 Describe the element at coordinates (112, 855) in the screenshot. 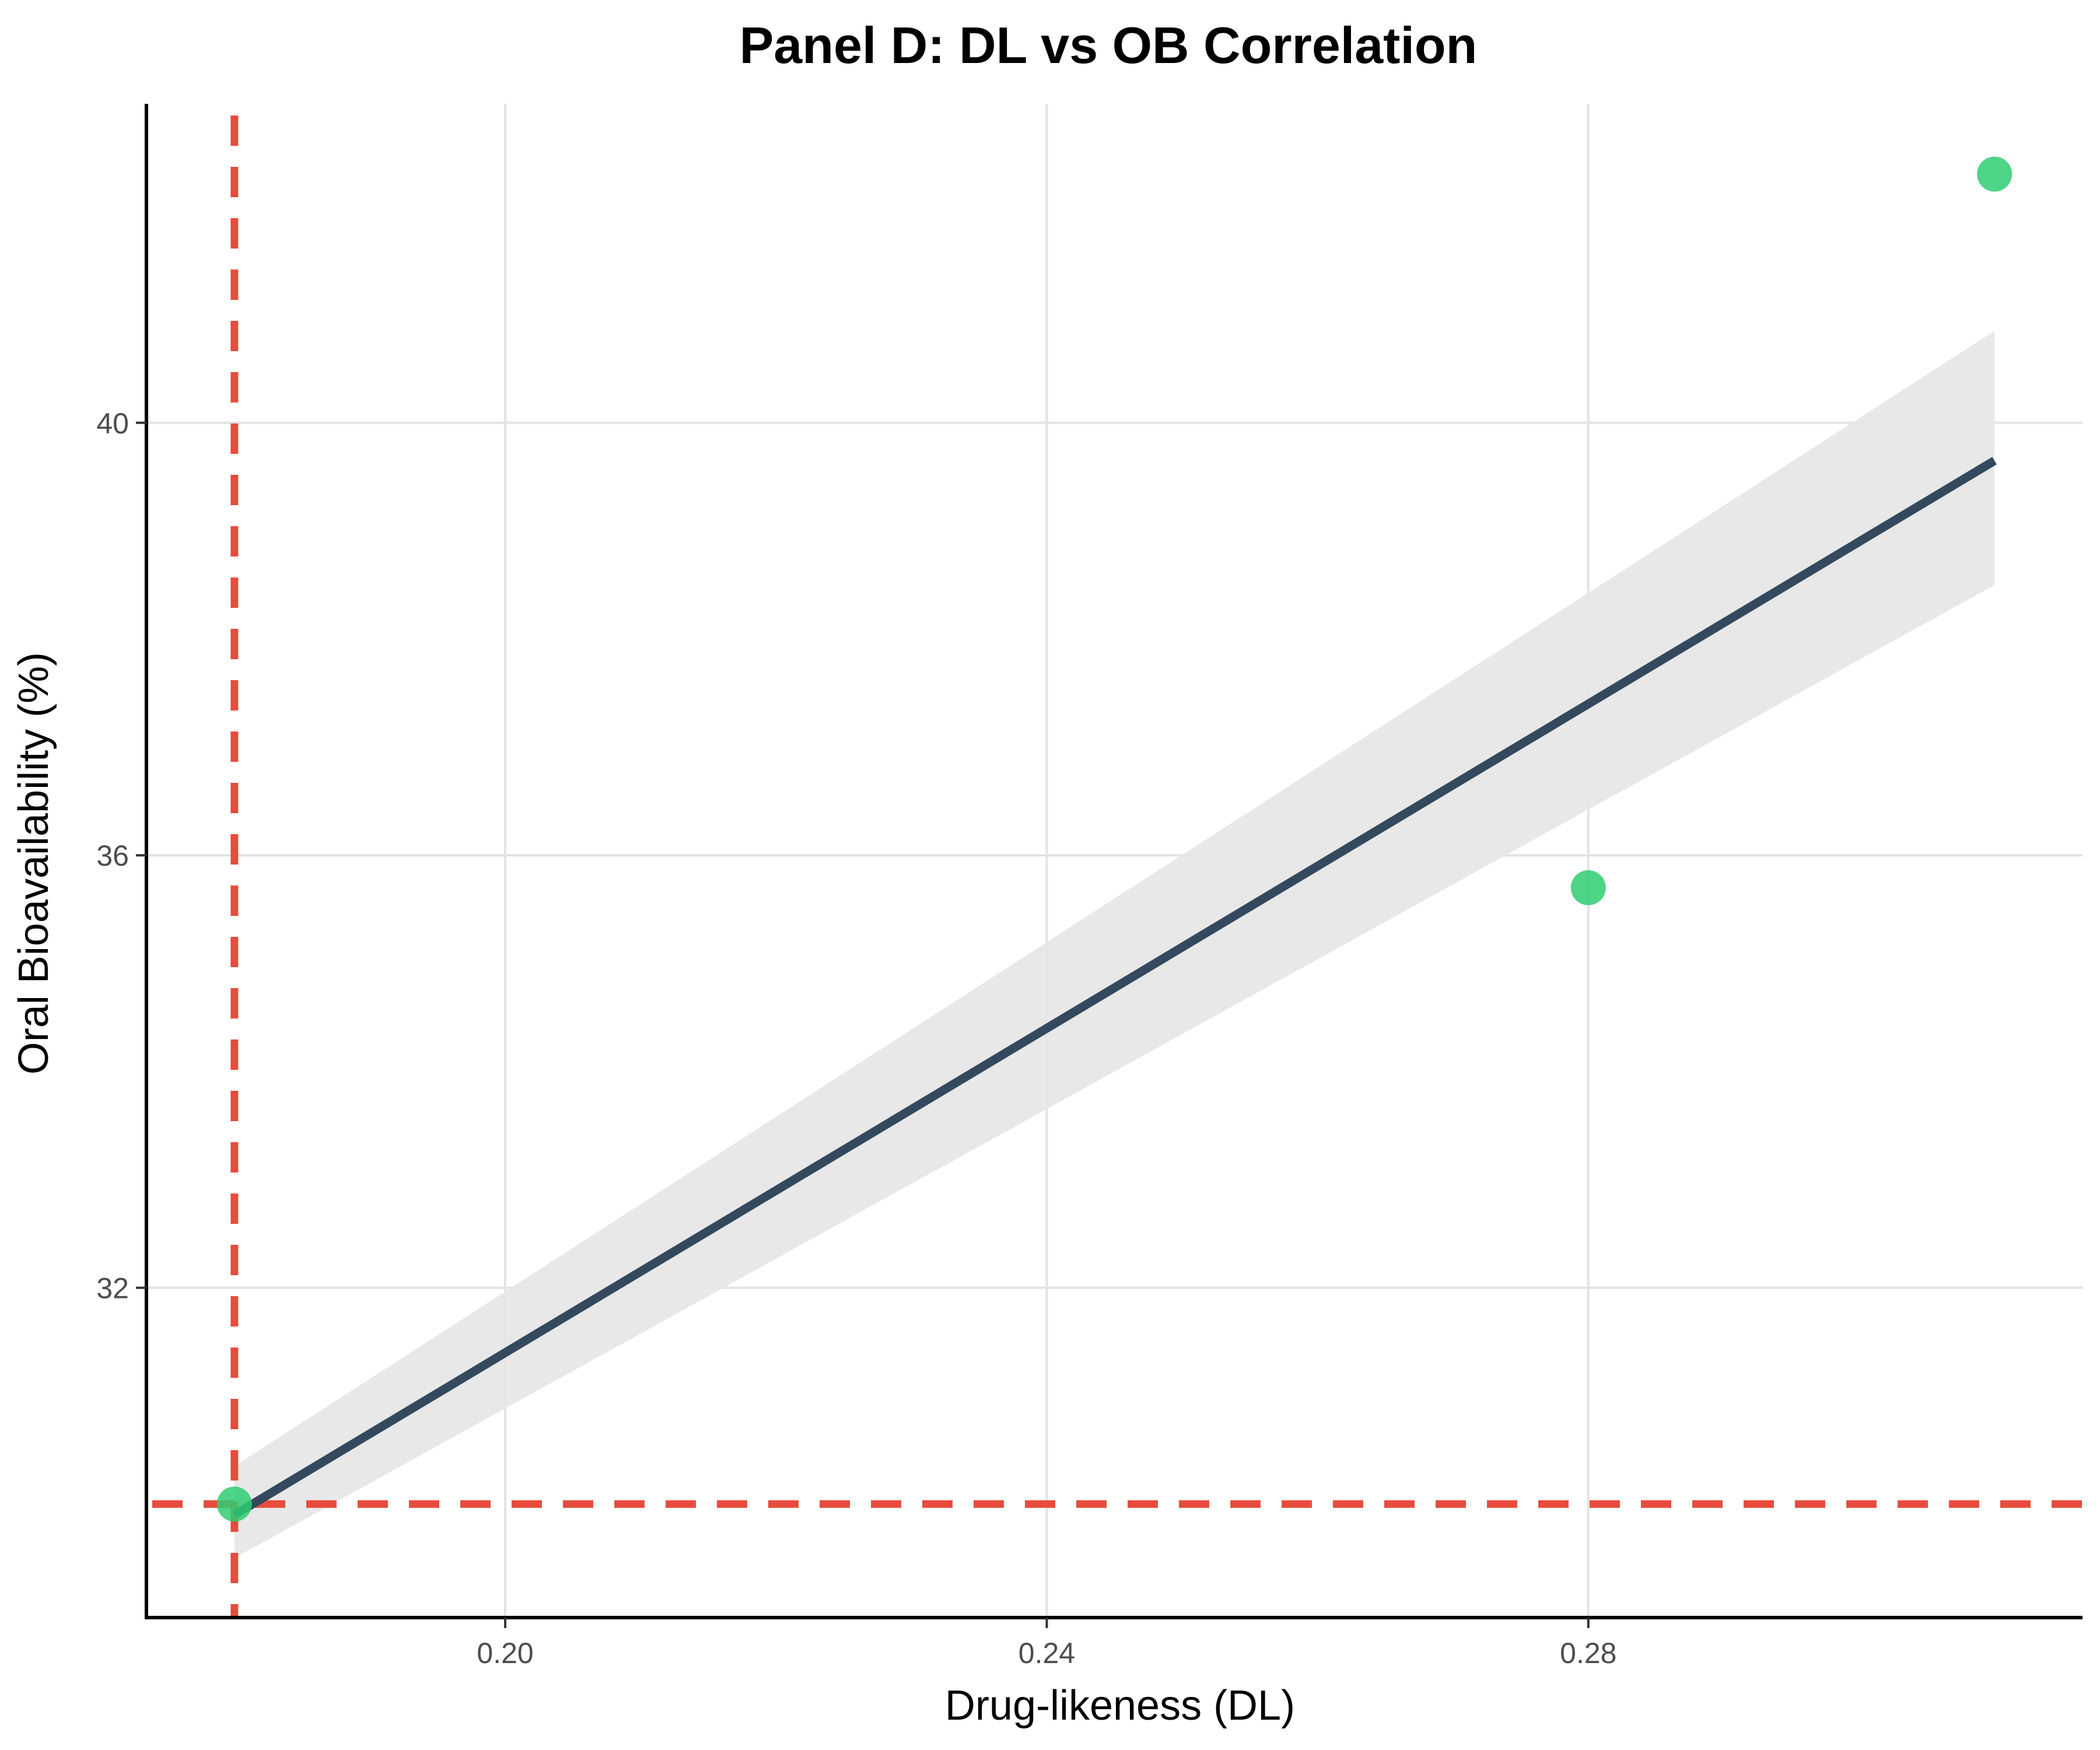

I see `y-tick-label: 36` at that location.